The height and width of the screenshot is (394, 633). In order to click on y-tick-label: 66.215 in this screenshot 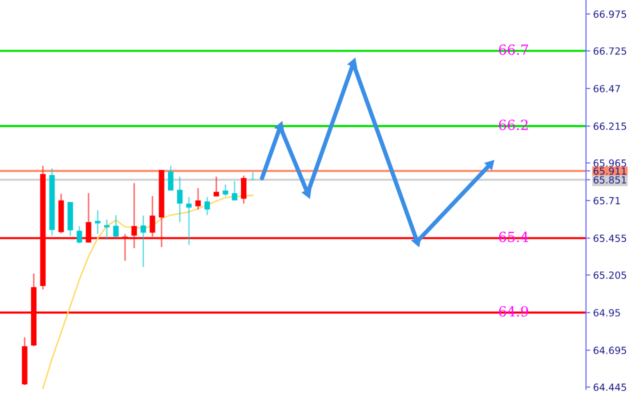, I will do `click(610, 126)`.